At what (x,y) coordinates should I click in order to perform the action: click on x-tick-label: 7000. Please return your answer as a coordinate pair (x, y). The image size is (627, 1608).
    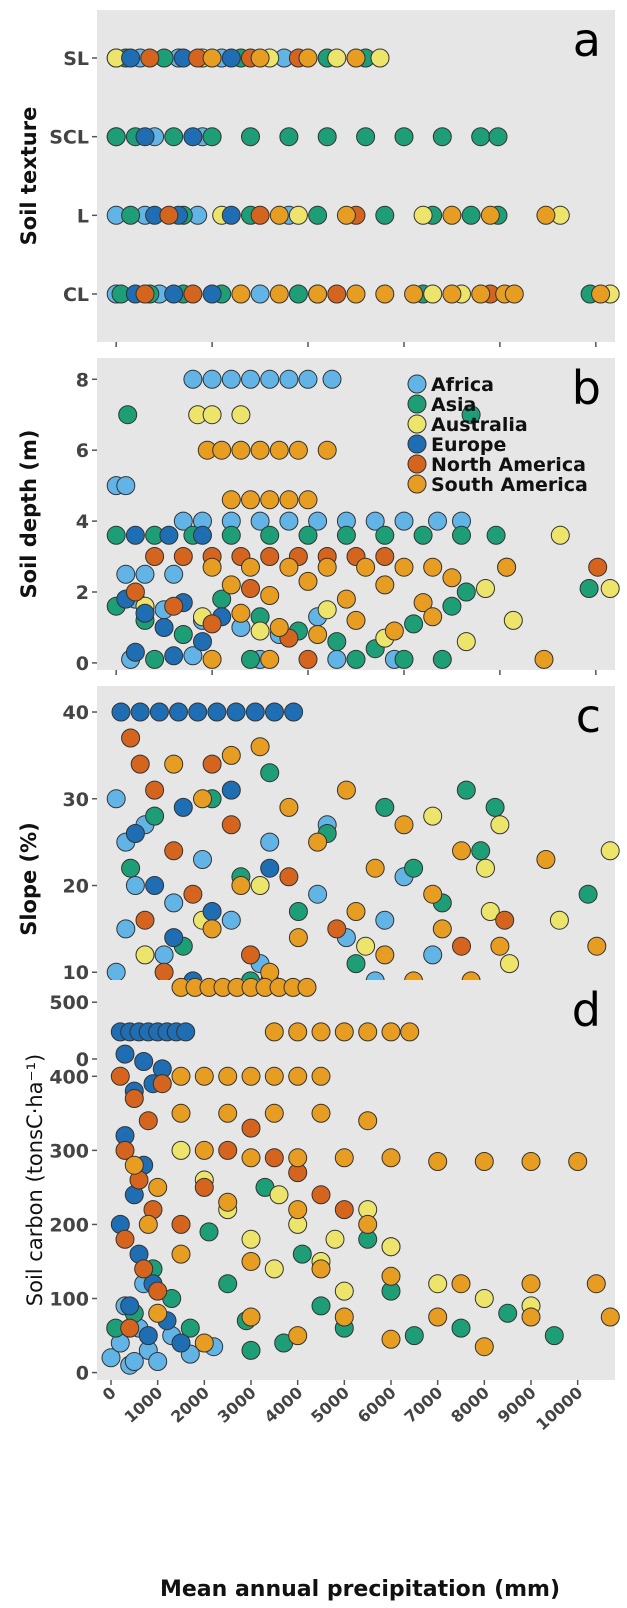
    Looking at the image, I should click on (424, 1405).